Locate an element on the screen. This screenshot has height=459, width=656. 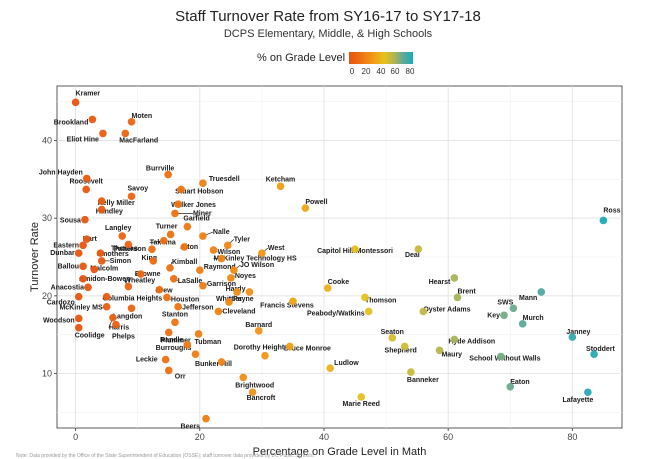
point-label: MacFarland is located at coordinates (138, 140).